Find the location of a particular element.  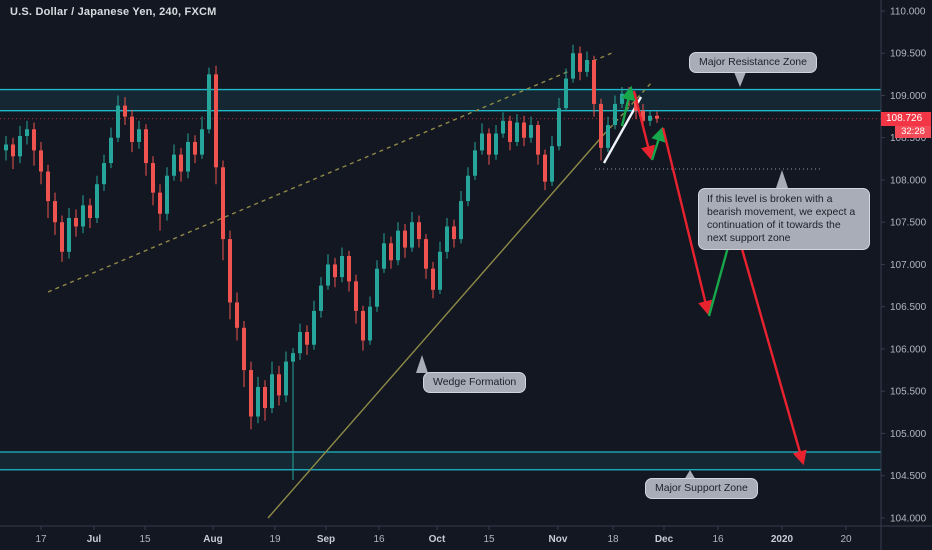

wedge-formation-label: Wedge Formation is located at coordinates (475, 382).